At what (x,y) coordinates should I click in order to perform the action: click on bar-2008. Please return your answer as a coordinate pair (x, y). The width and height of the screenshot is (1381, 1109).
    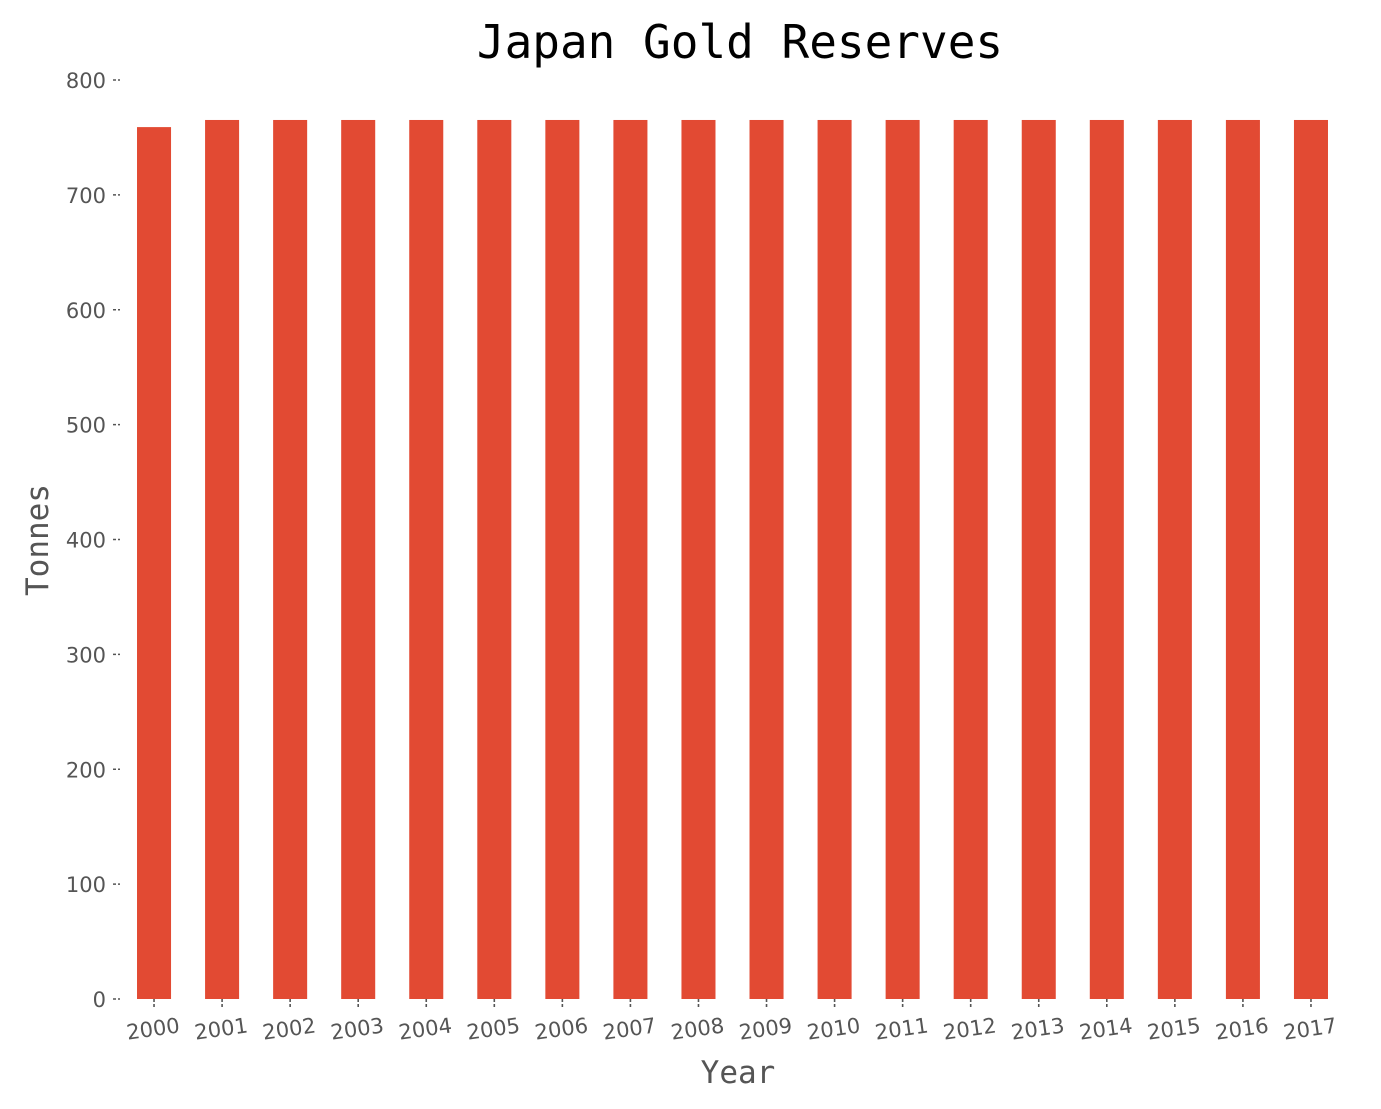
    Looking at the image, I should click on (698, 559).